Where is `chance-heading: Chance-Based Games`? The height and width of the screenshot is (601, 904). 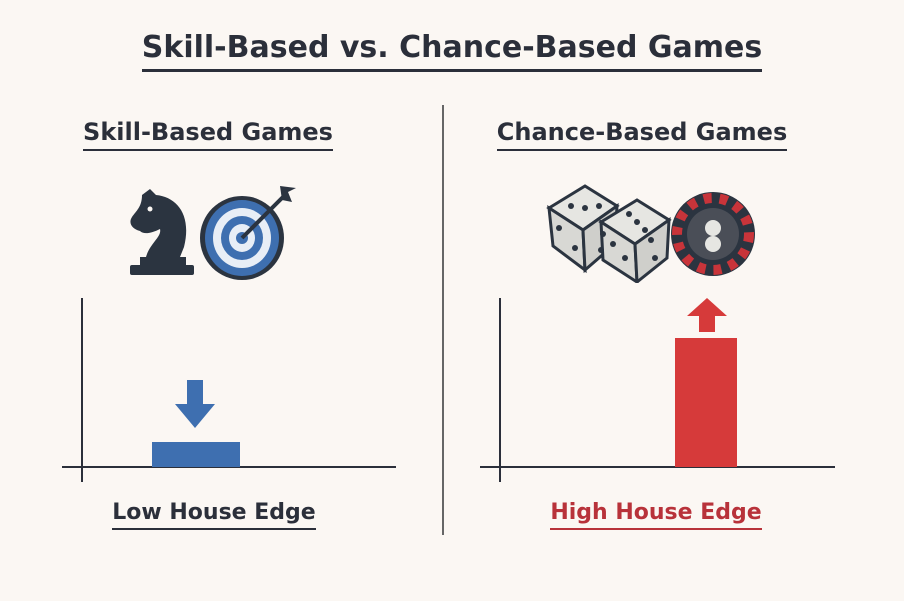 chance-heading: Chance-Based Games is located at coordinates (642, 134).